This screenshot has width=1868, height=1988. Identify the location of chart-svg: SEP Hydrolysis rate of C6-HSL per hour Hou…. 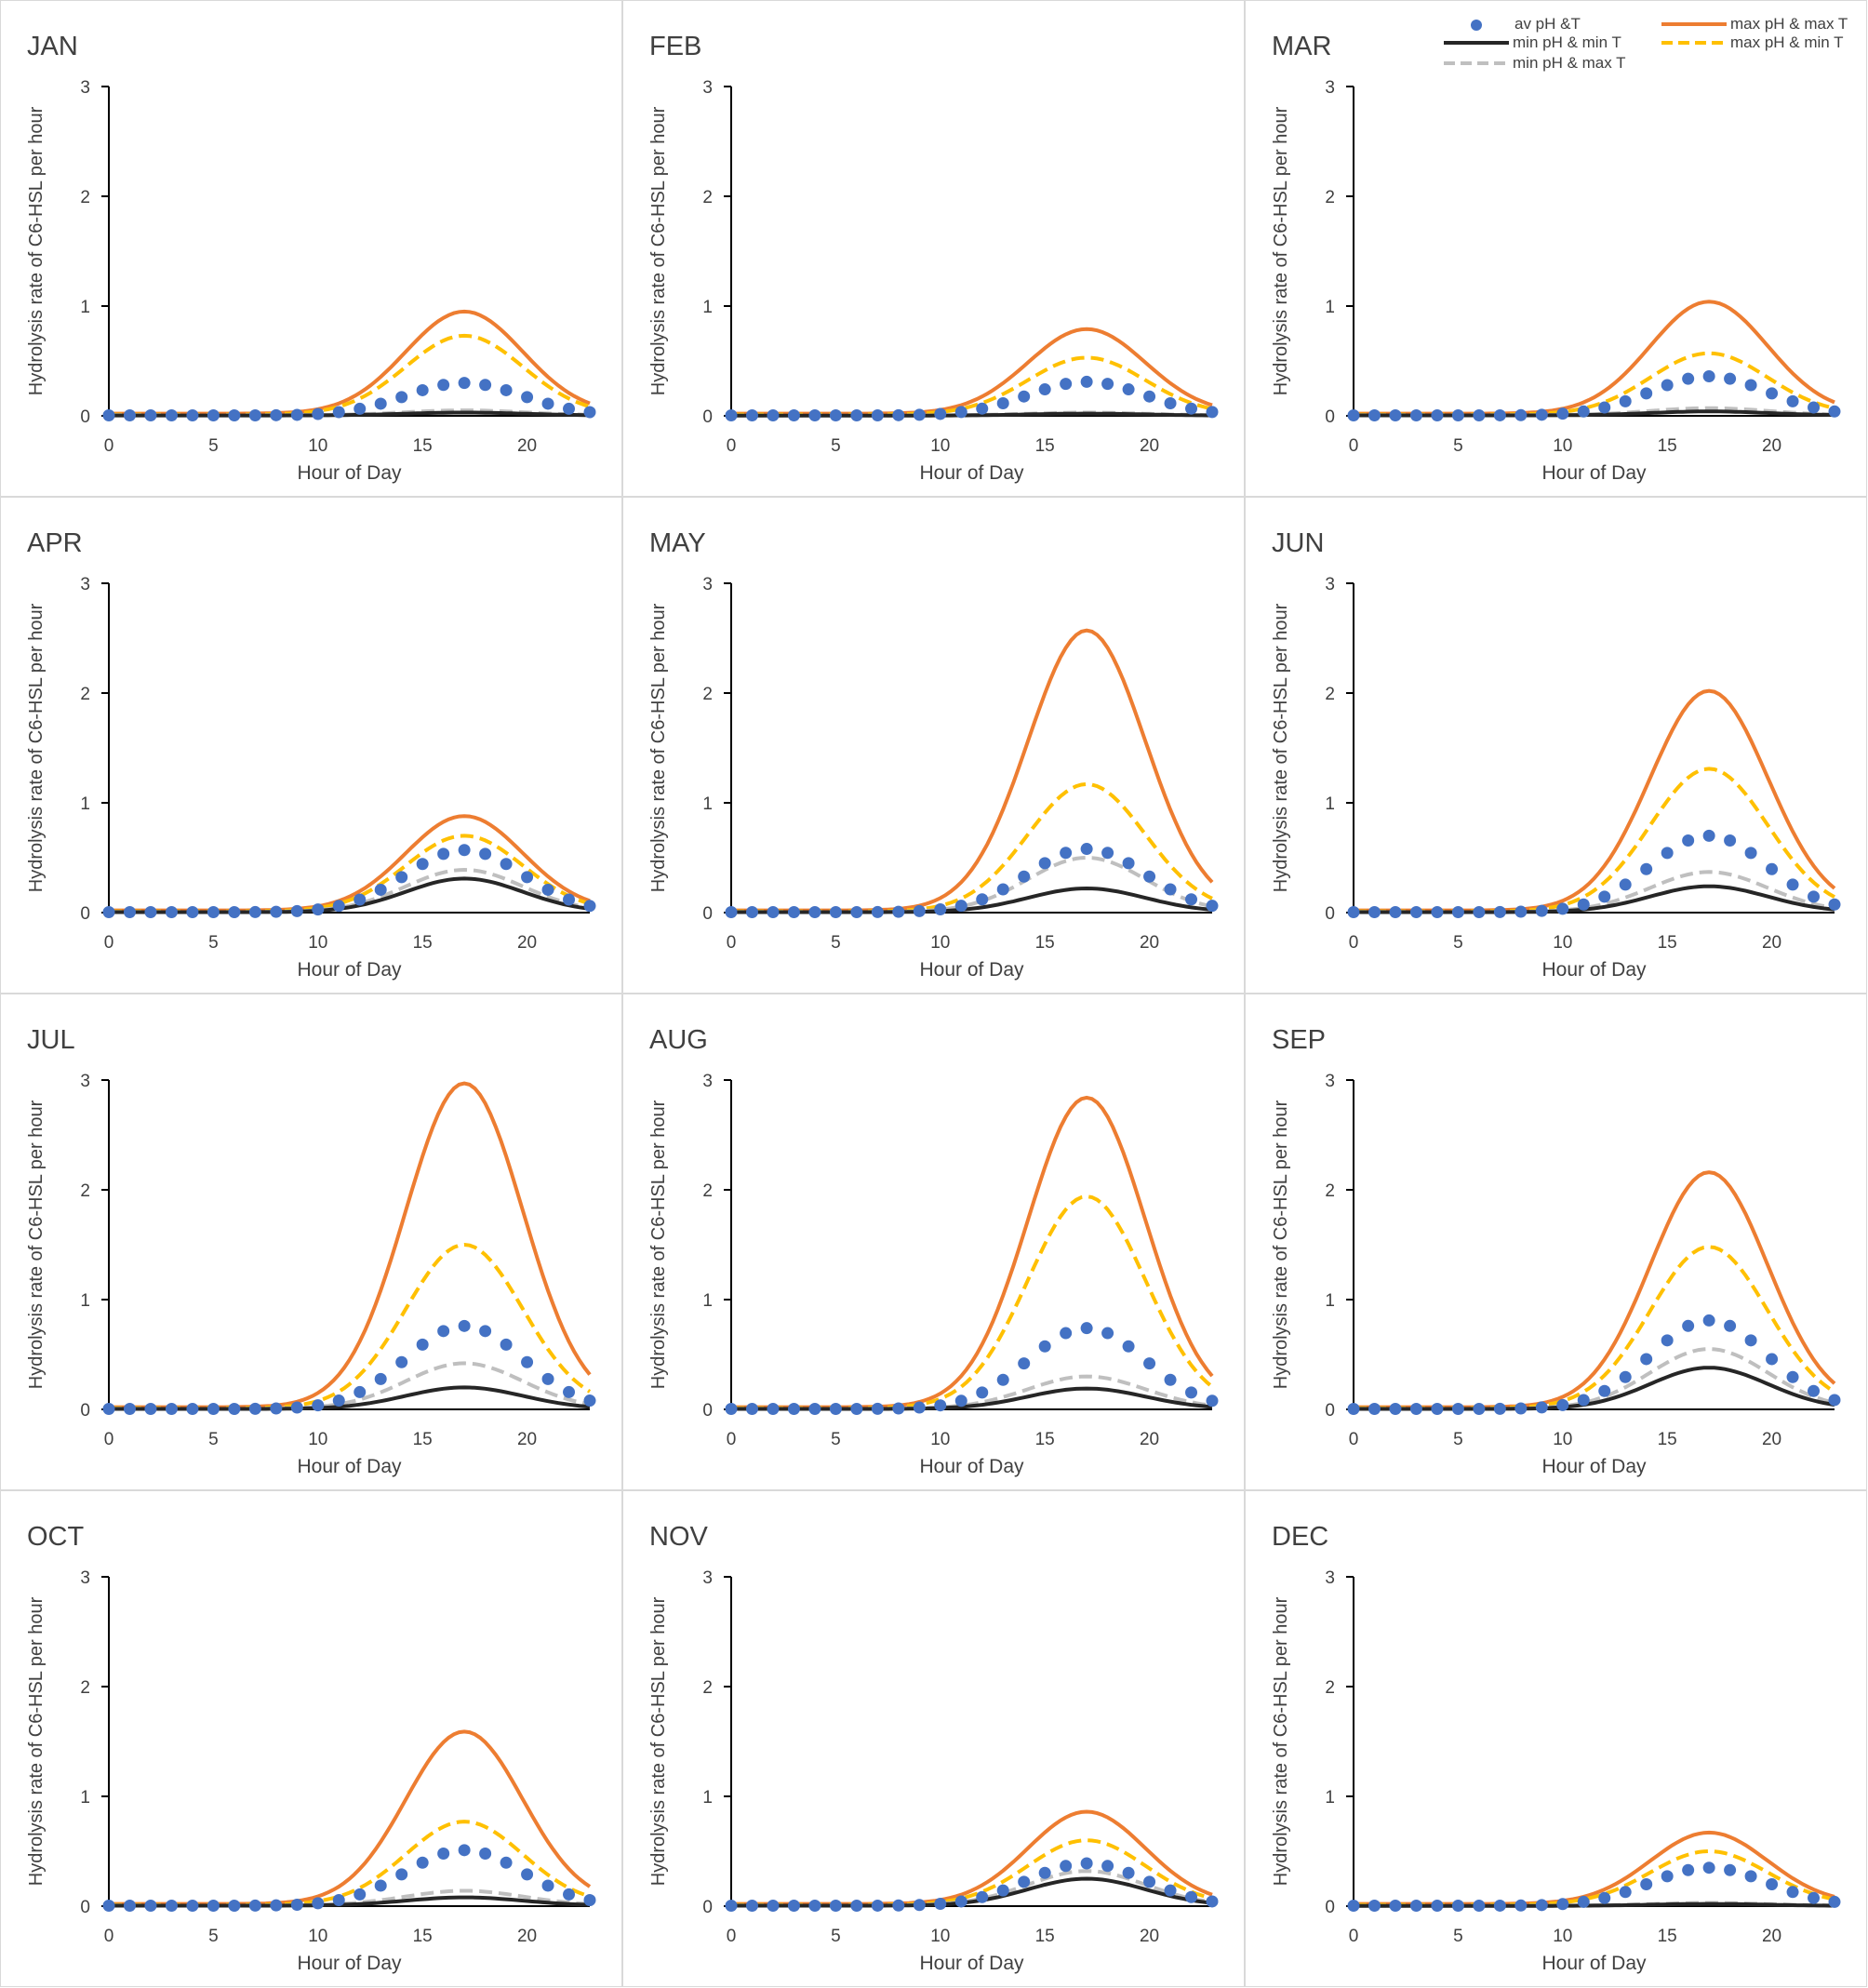
(1556, 1251).